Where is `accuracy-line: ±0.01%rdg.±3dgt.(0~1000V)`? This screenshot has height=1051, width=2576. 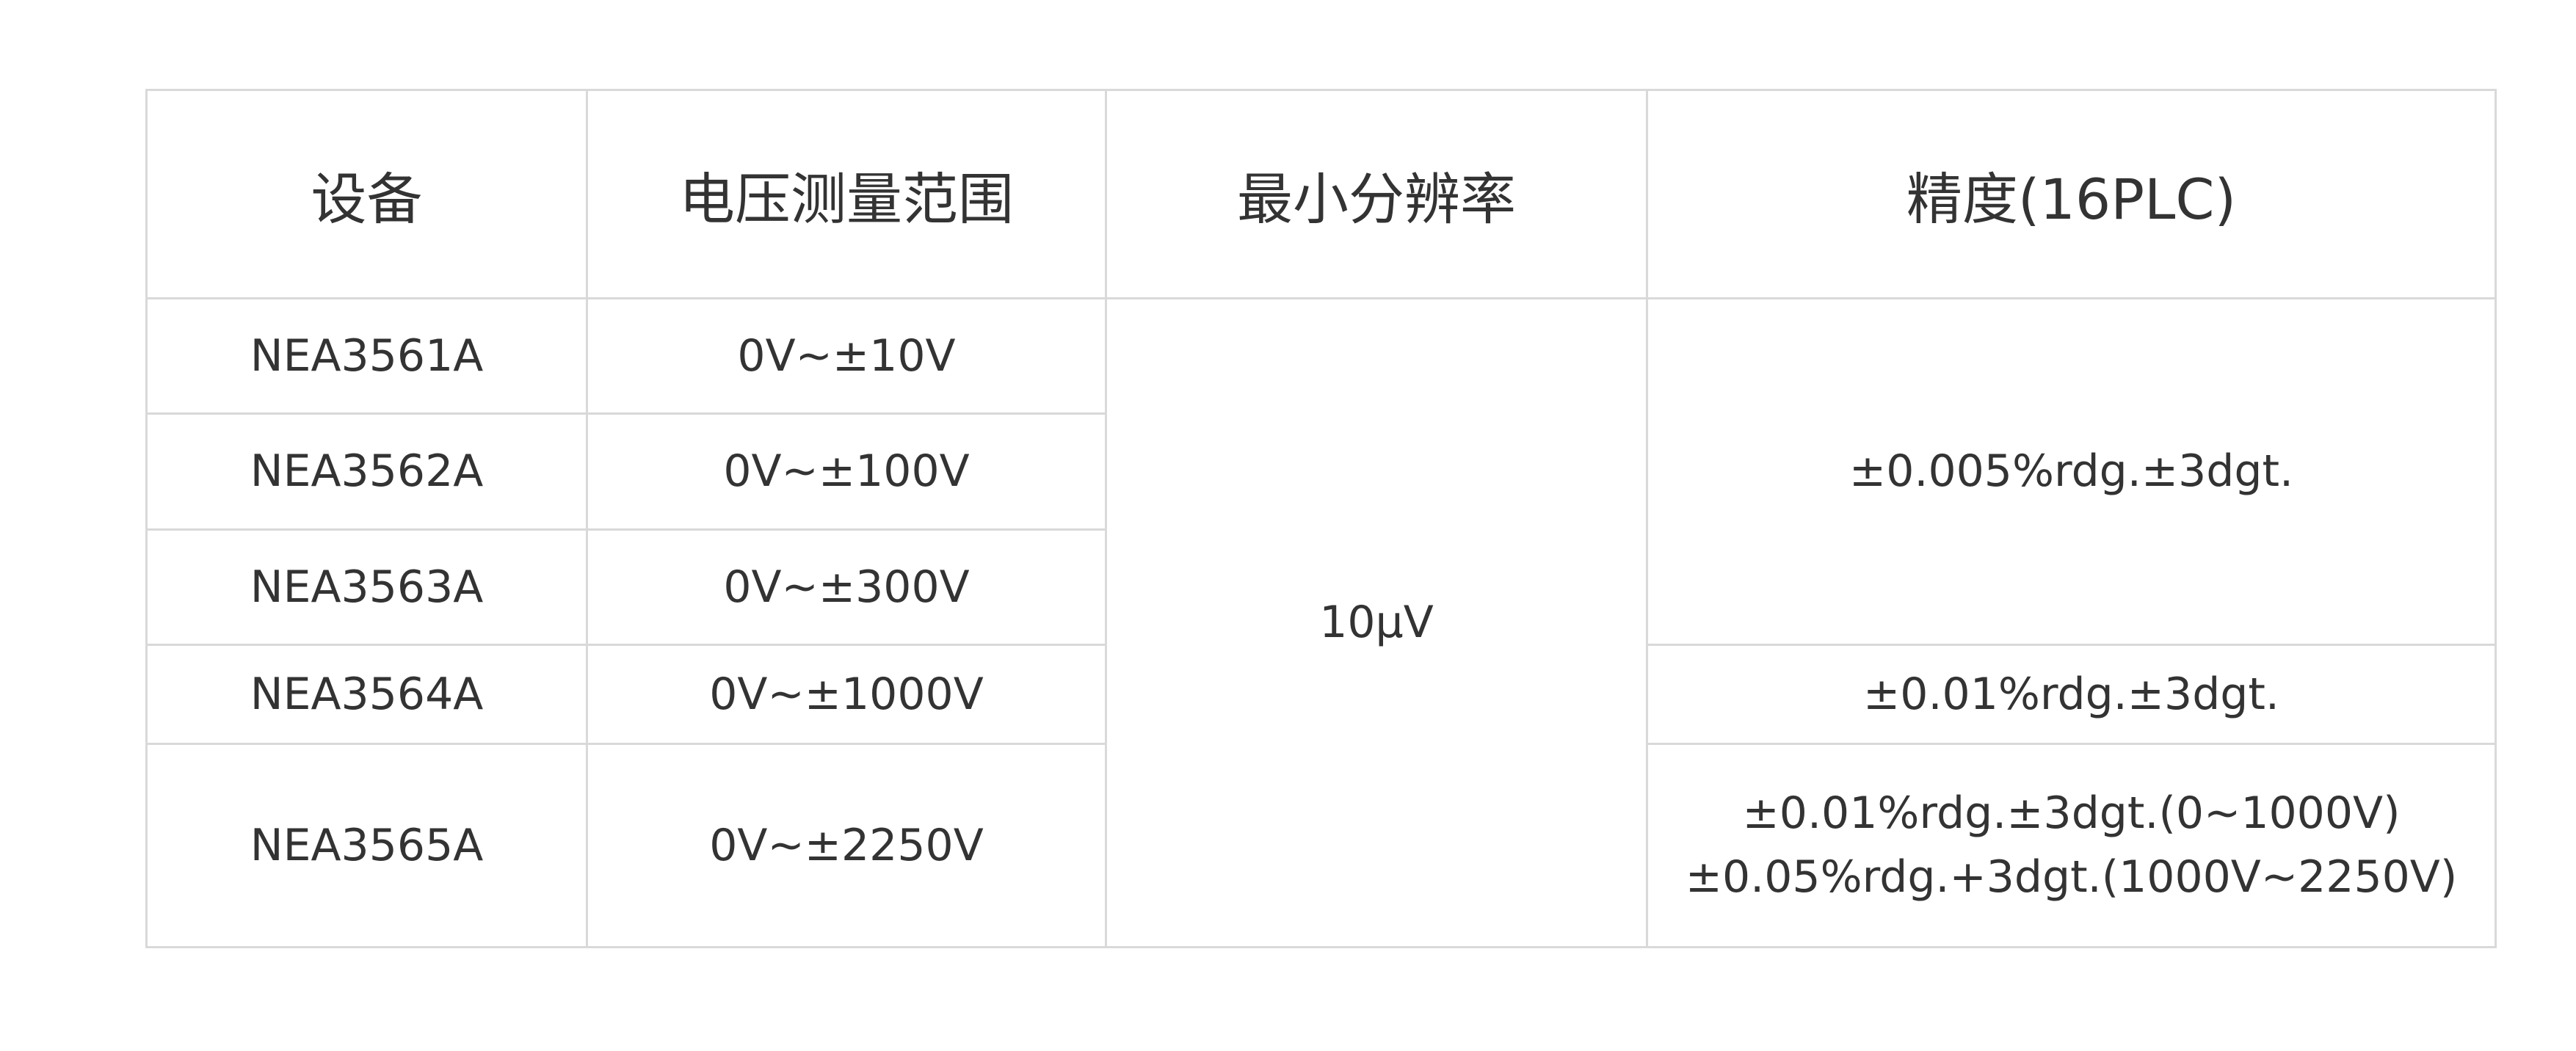 accuracy-line: ±0.01%rdg.±3dgt.(0~1000V) is located at coordinates (2072, 813).